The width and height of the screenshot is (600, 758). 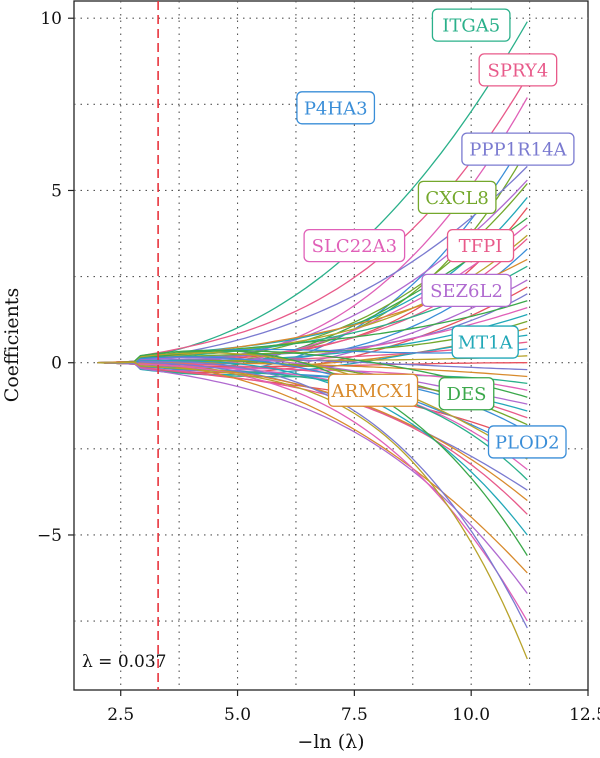 What do you see at coordinates (584, 715) in the screenshot?
I see `x-tick-label: 12.5` at bounding box center [584, 715].